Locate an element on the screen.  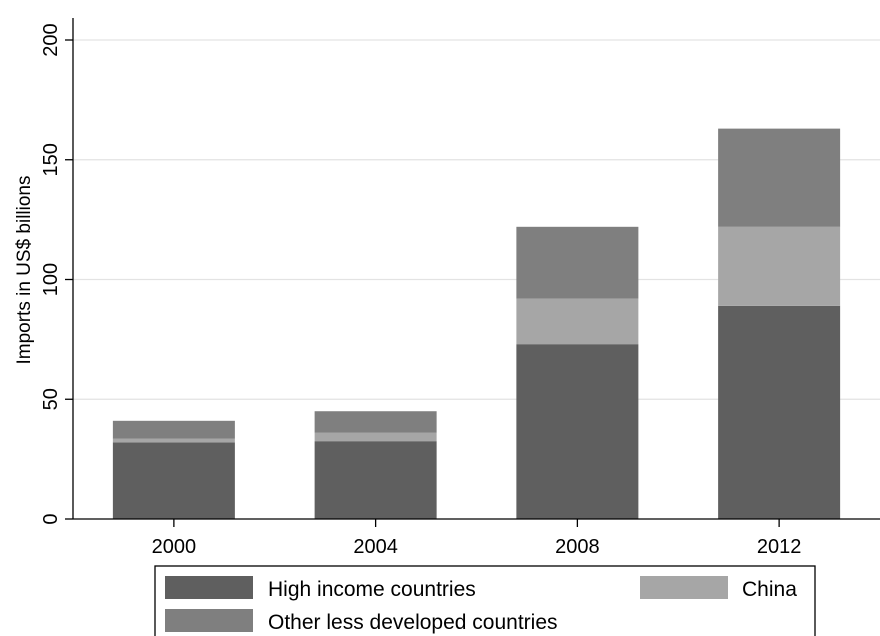
bar-stack-2004 is located at coordinates (375, 465).